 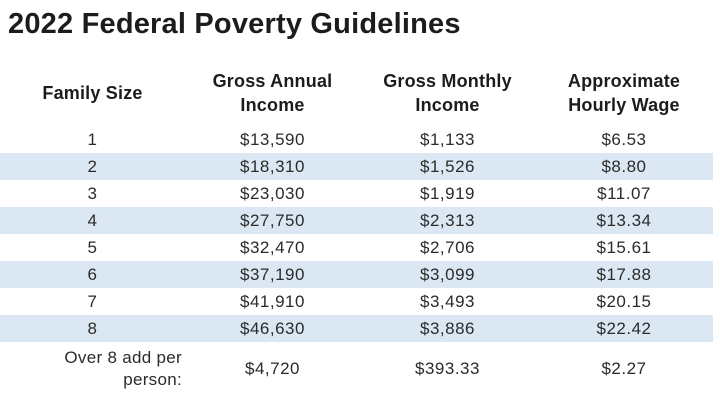 What do you see at coordinates (92, 139) in the screenshot?
I see `cell-family-size: 1` at bounding box center [92, 139].